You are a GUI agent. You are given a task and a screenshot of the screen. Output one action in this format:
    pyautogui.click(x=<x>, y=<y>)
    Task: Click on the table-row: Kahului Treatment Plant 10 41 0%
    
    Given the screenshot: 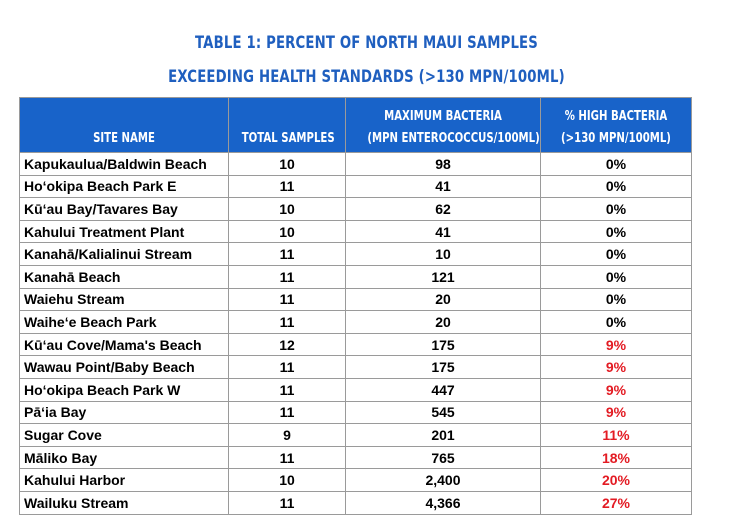 What is the action you would take?
    pyautogui.click(x=355, y=231)
    